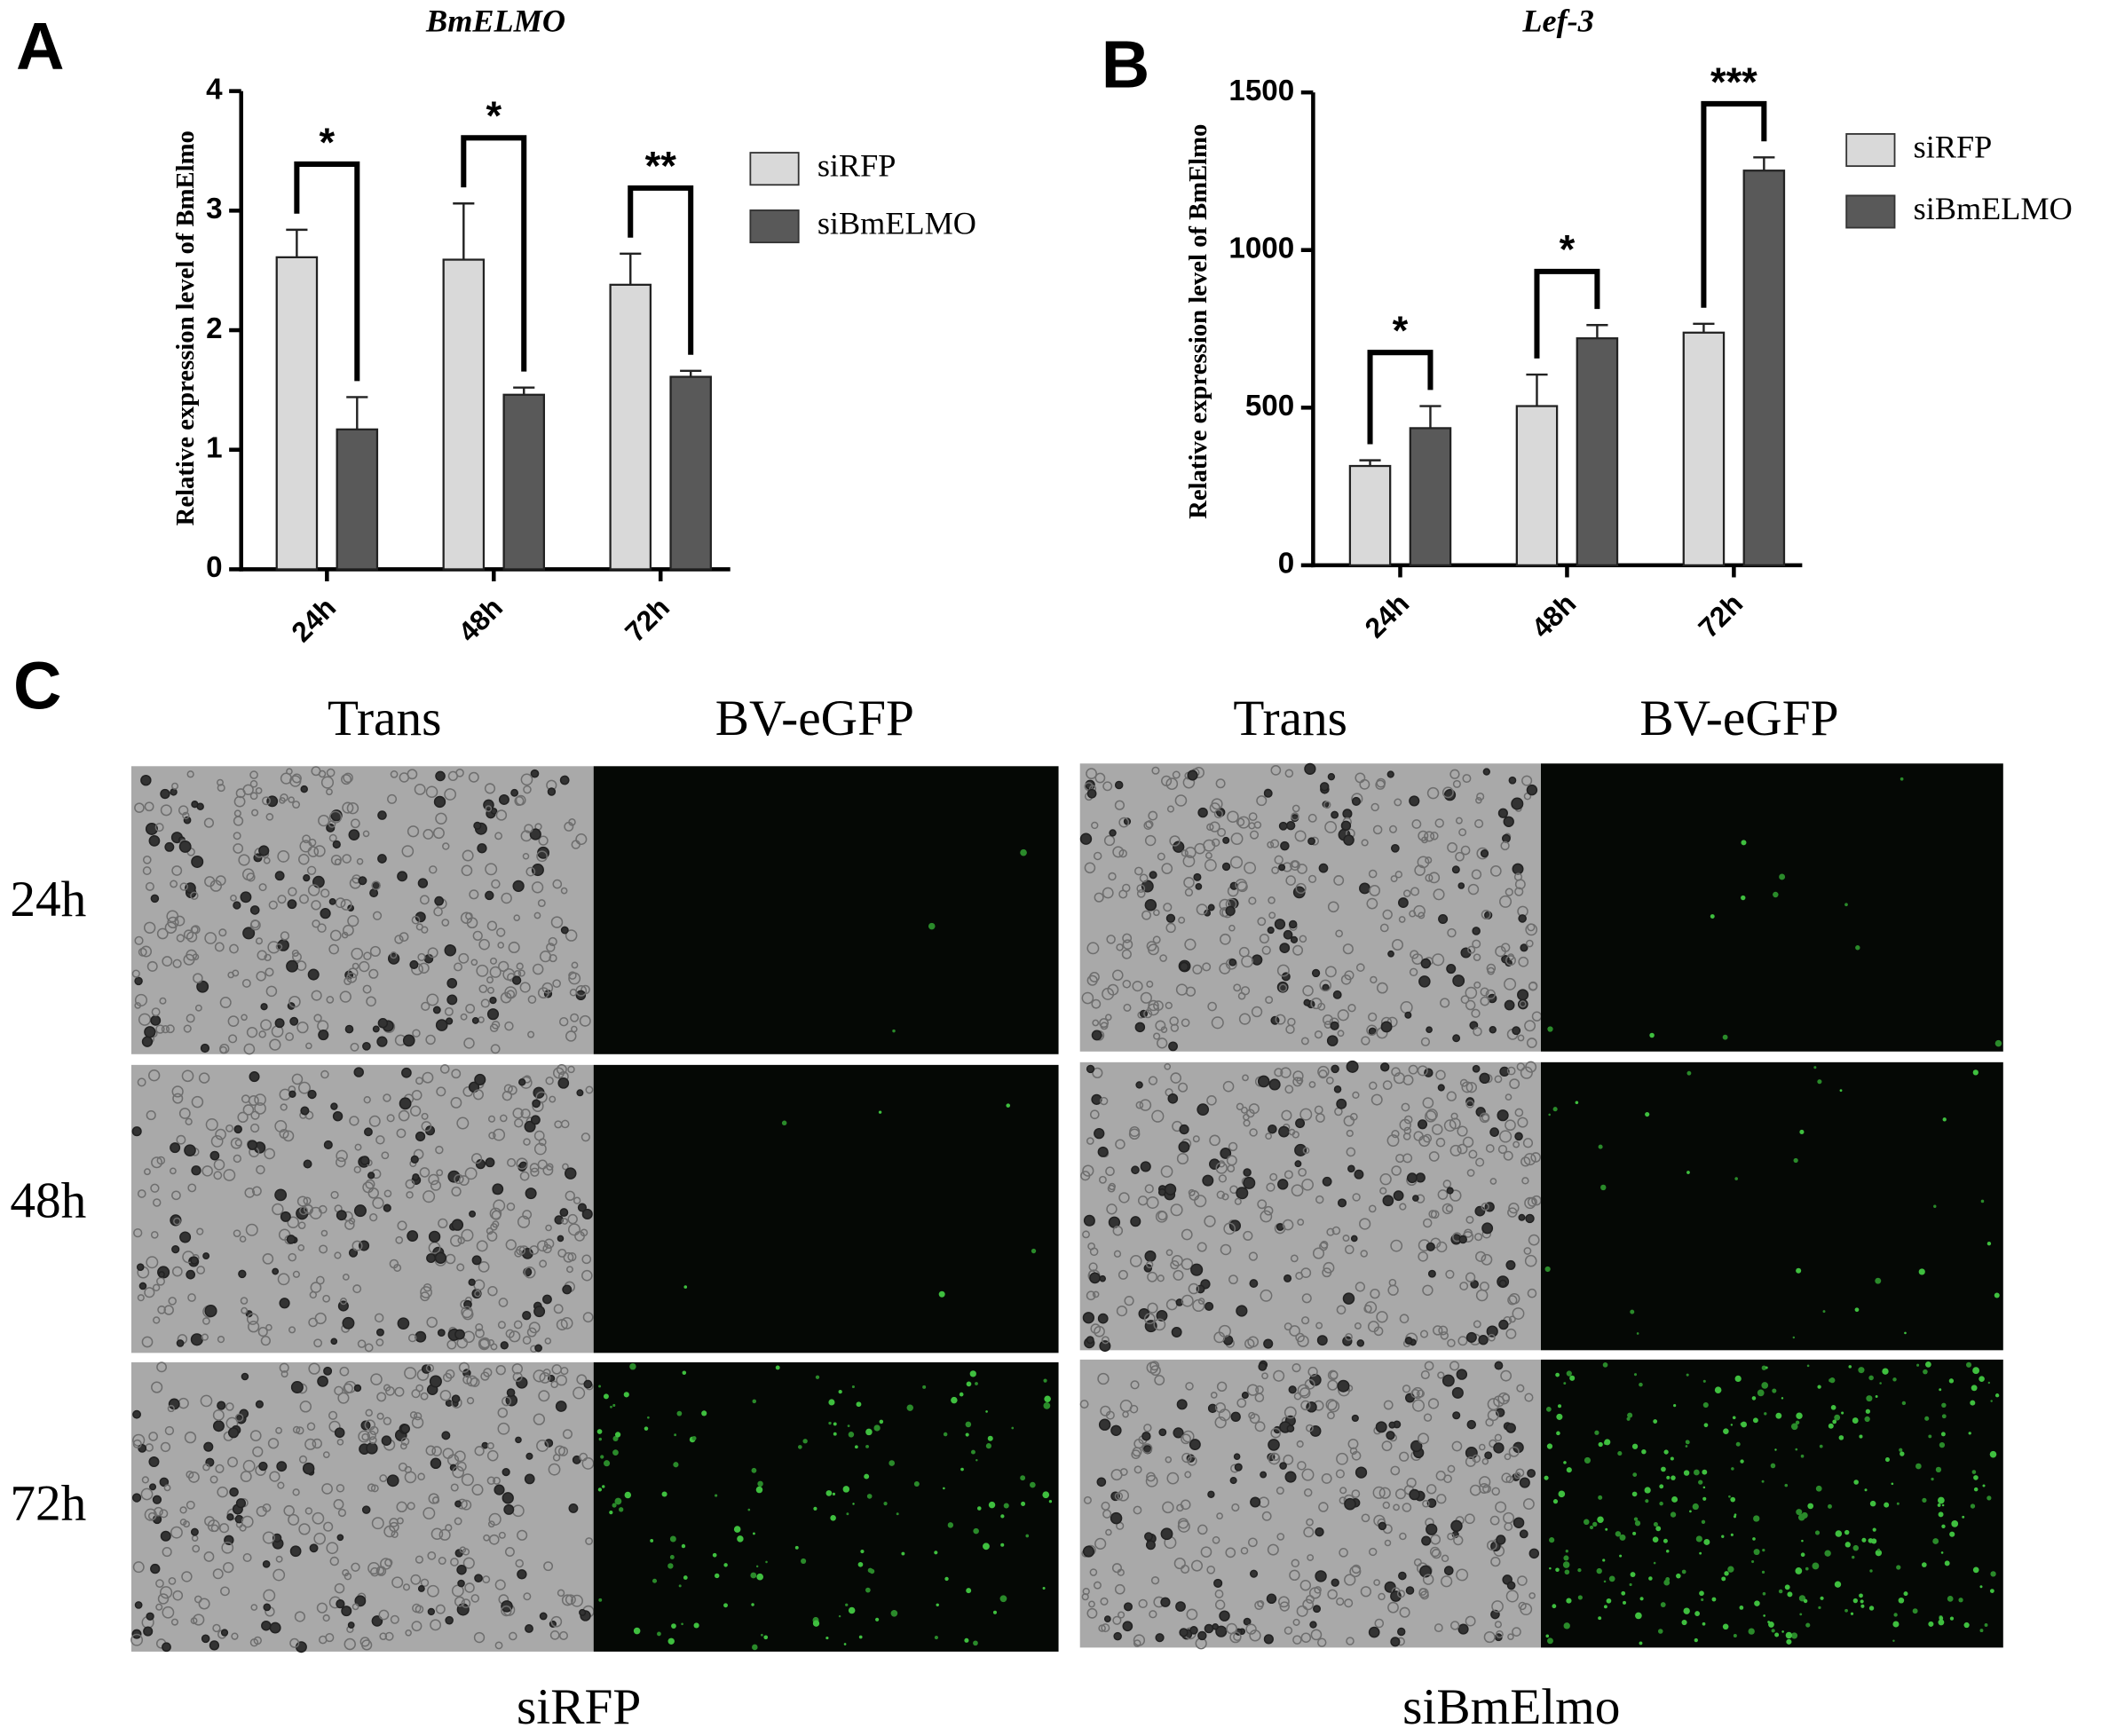 The image size is (2101, 1736). What do you see at coordinates (1537, 389) in the screenshot?
I see `error-bar` at bounding box center [1537, 389].